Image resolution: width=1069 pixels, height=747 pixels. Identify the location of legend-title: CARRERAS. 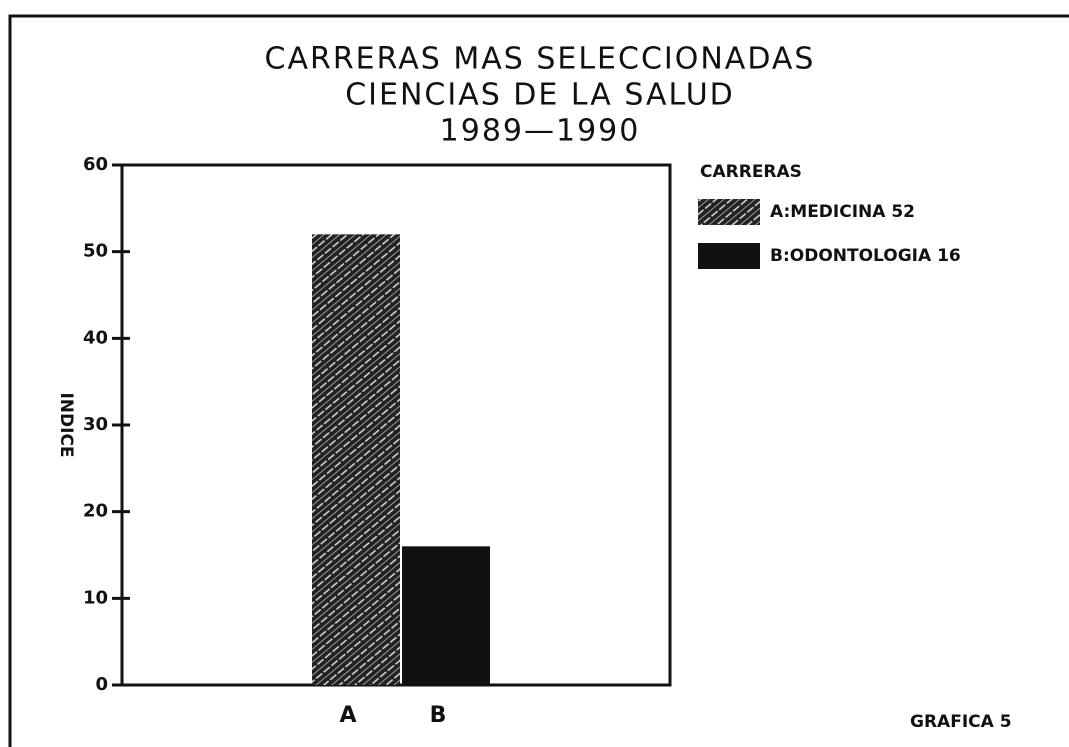
(751, 172).